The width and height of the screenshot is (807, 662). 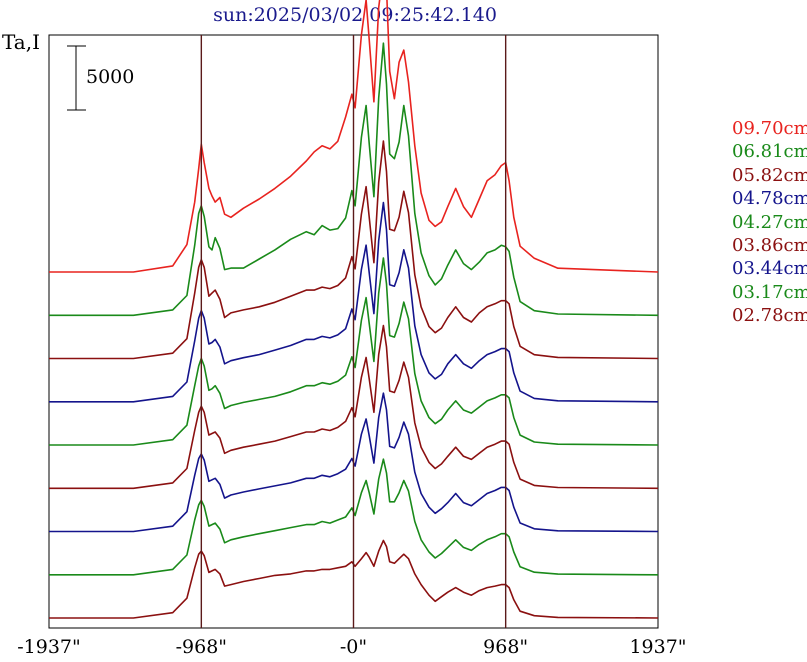 What do you see at coordinates (355, 15) in the screenshot?
I see `chart-title: sun:2025/03/02 09:25:42.140` at bounding box center [355, 15].